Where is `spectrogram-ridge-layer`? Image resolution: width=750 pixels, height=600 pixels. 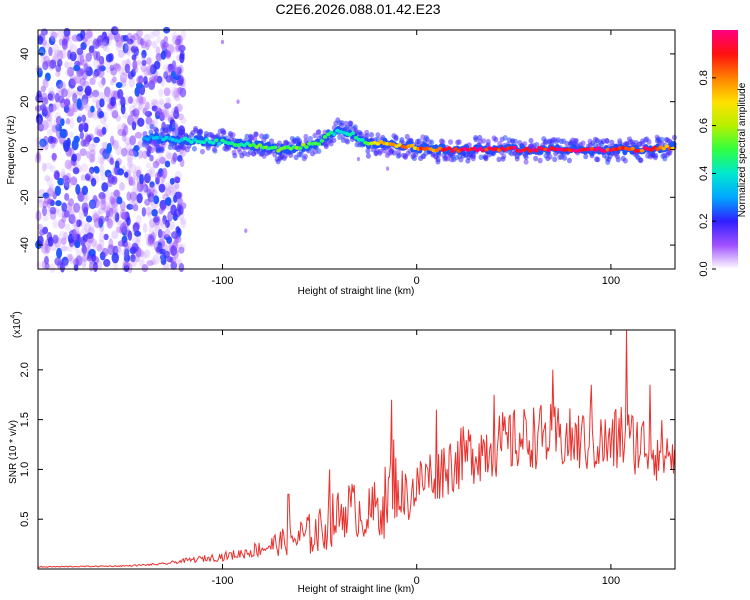 spectrogram-ridge-layer is located at coordinates (409, 141).